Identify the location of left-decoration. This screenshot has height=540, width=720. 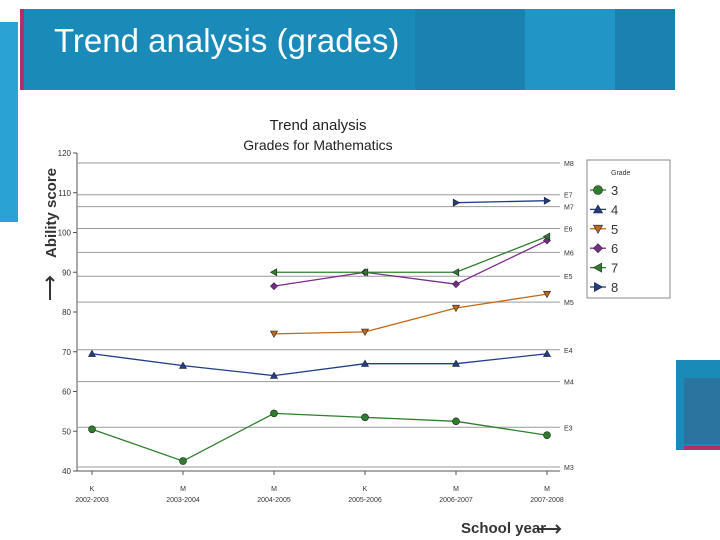
(9, 122).